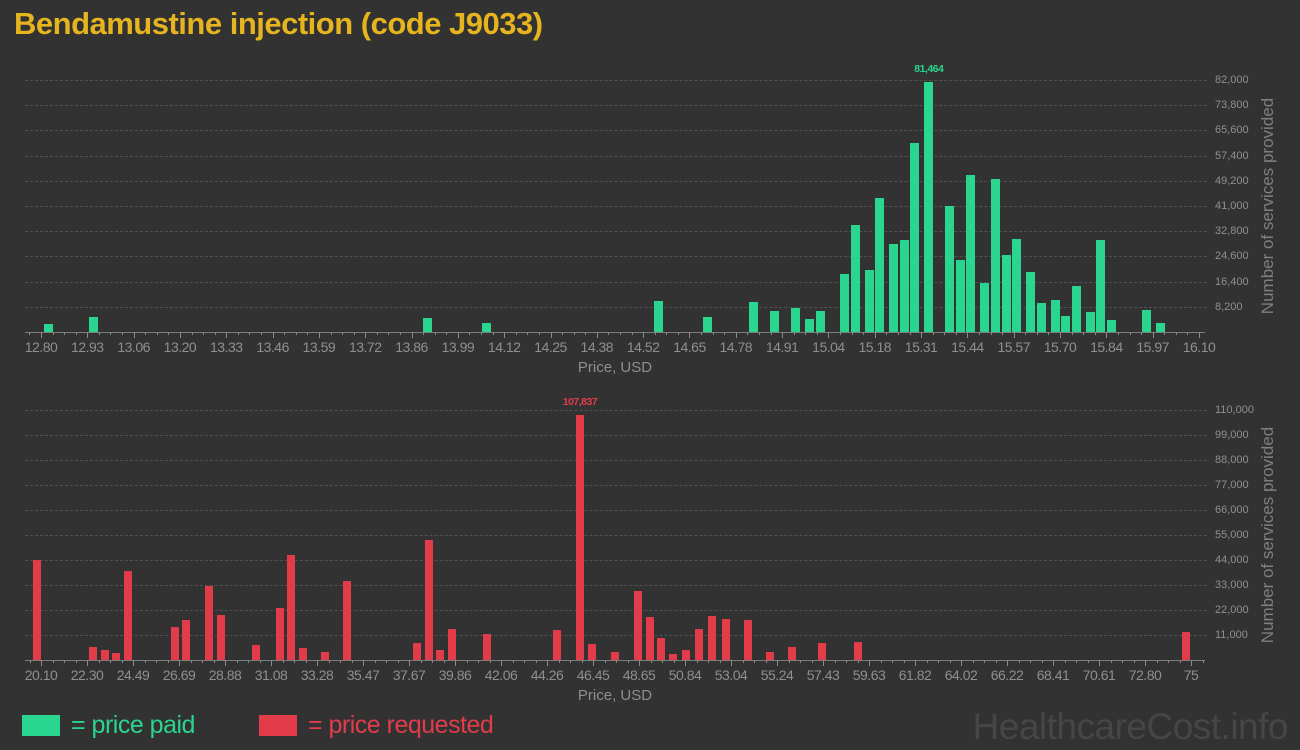 This screenshot has width=1300, height=750. What do you see at coordinates (1232, 256) in the screenshot?
I see `y-tick-label: 24,600` at bounding box center [1232, 256].